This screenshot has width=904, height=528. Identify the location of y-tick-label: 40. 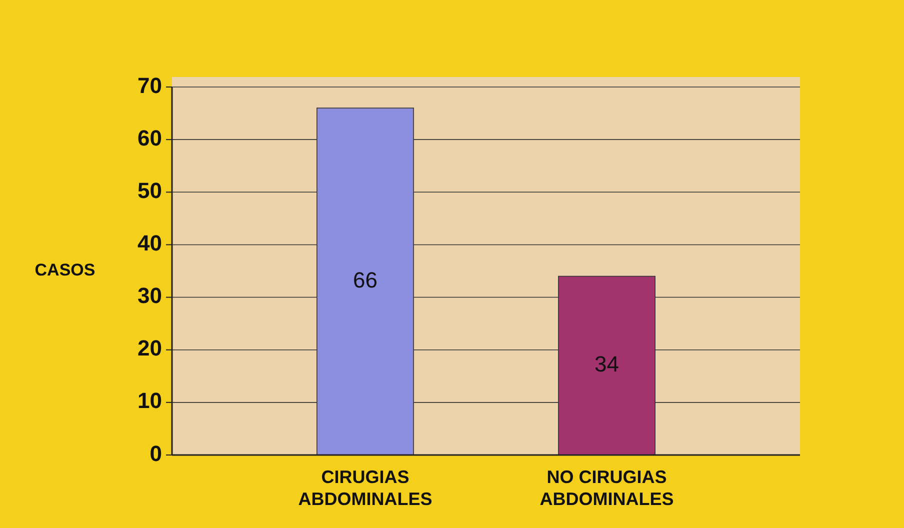
(150, 243).